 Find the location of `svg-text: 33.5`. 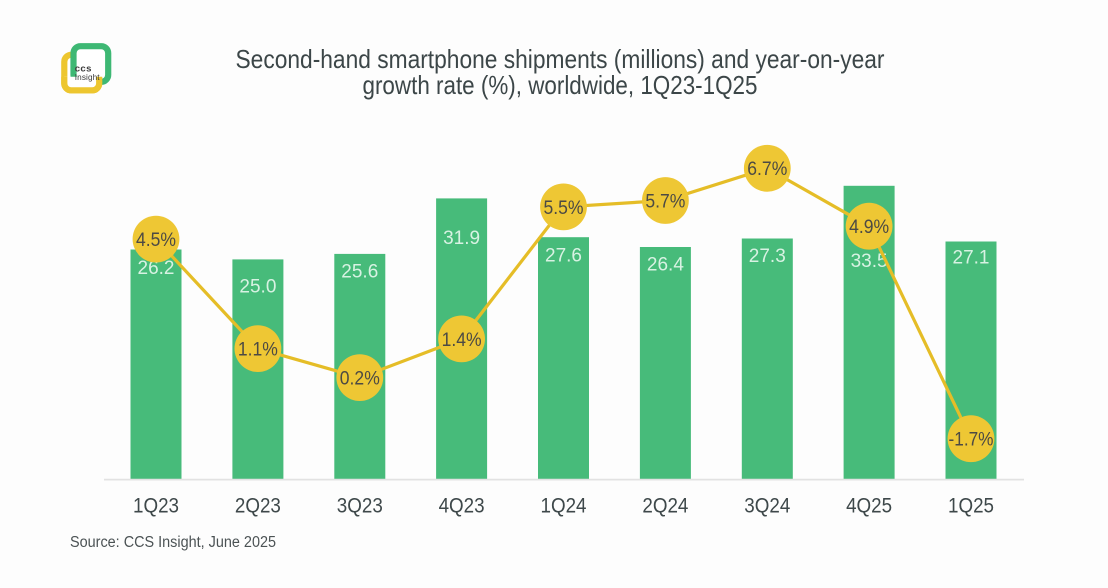

svg-text: 33.5 is located at coordinates (869, 261).